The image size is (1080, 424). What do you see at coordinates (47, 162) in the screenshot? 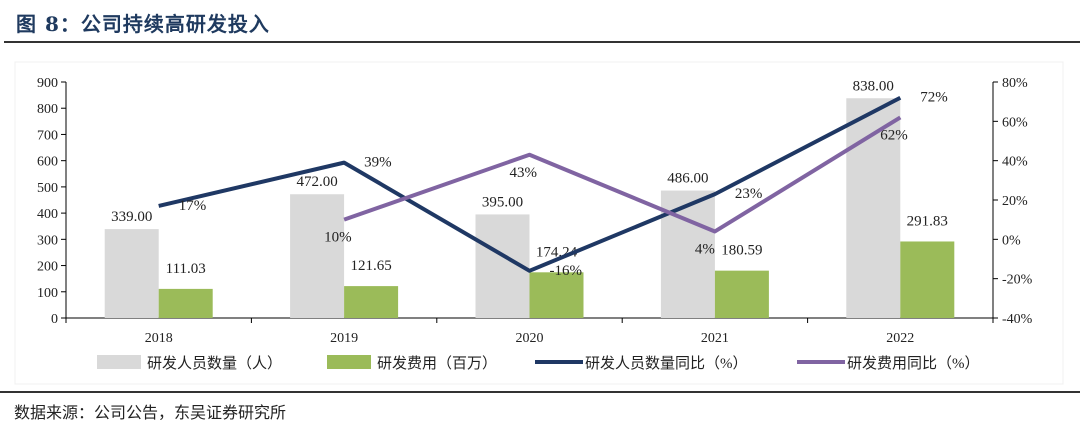
I see `left-tick-label: 600` at bounding box center [47, 162].